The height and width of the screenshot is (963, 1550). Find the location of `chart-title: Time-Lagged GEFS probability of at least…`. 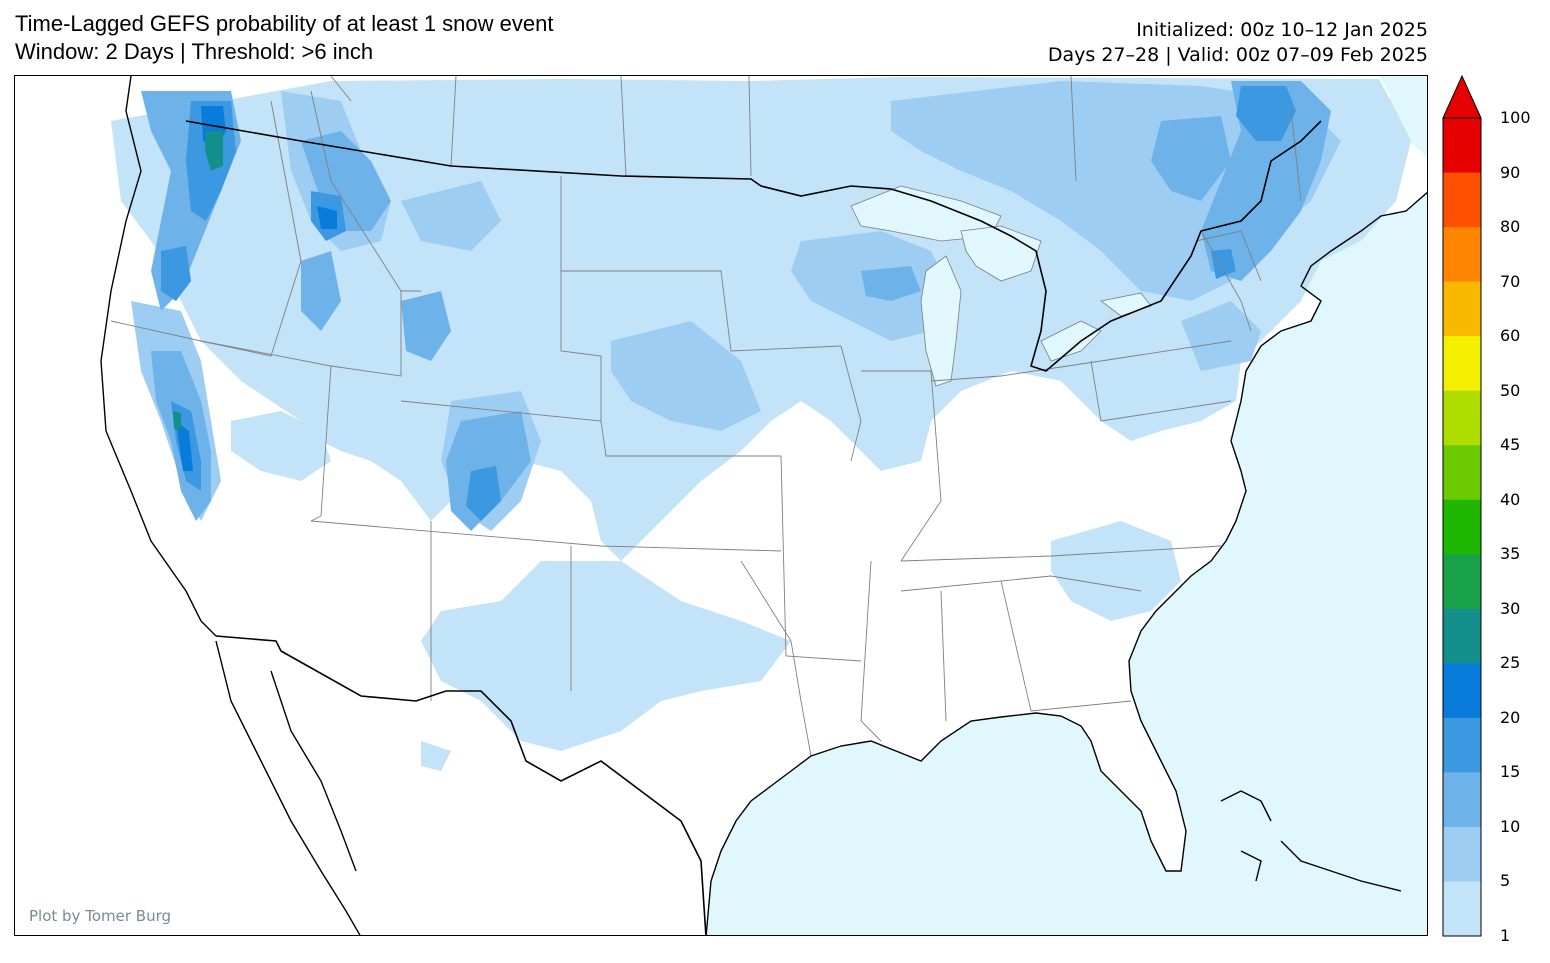

chart-title: Time-Lagged GEFS probability of at least… is located at coordinates (284, 38).